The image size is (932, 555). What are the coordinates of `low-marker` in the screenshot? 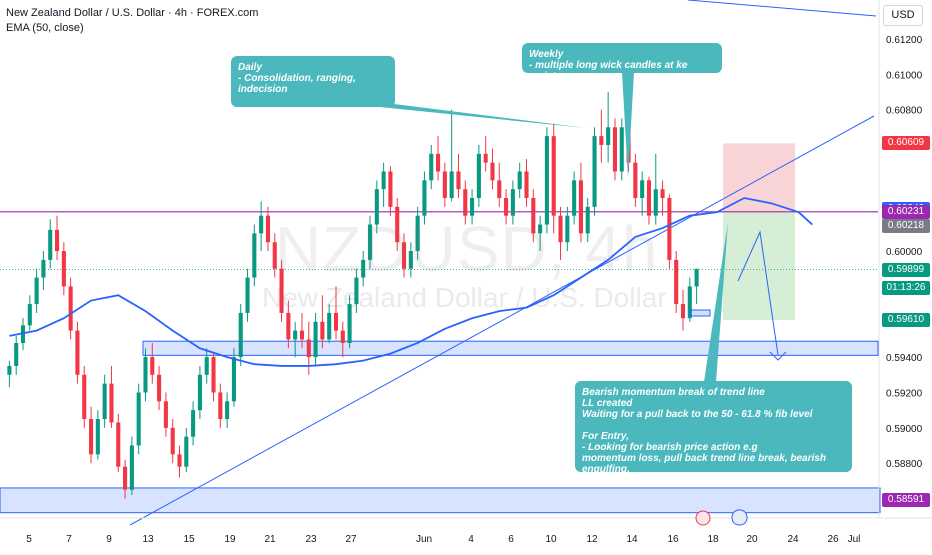 It's located at (700, 313).